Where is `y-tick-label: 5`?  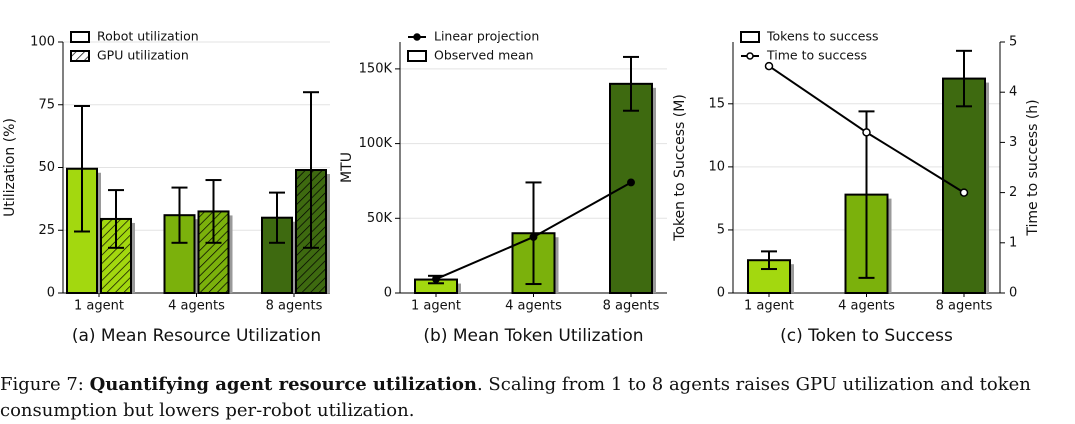
y-tick-label: 5 is located at coordinates (721, 229).